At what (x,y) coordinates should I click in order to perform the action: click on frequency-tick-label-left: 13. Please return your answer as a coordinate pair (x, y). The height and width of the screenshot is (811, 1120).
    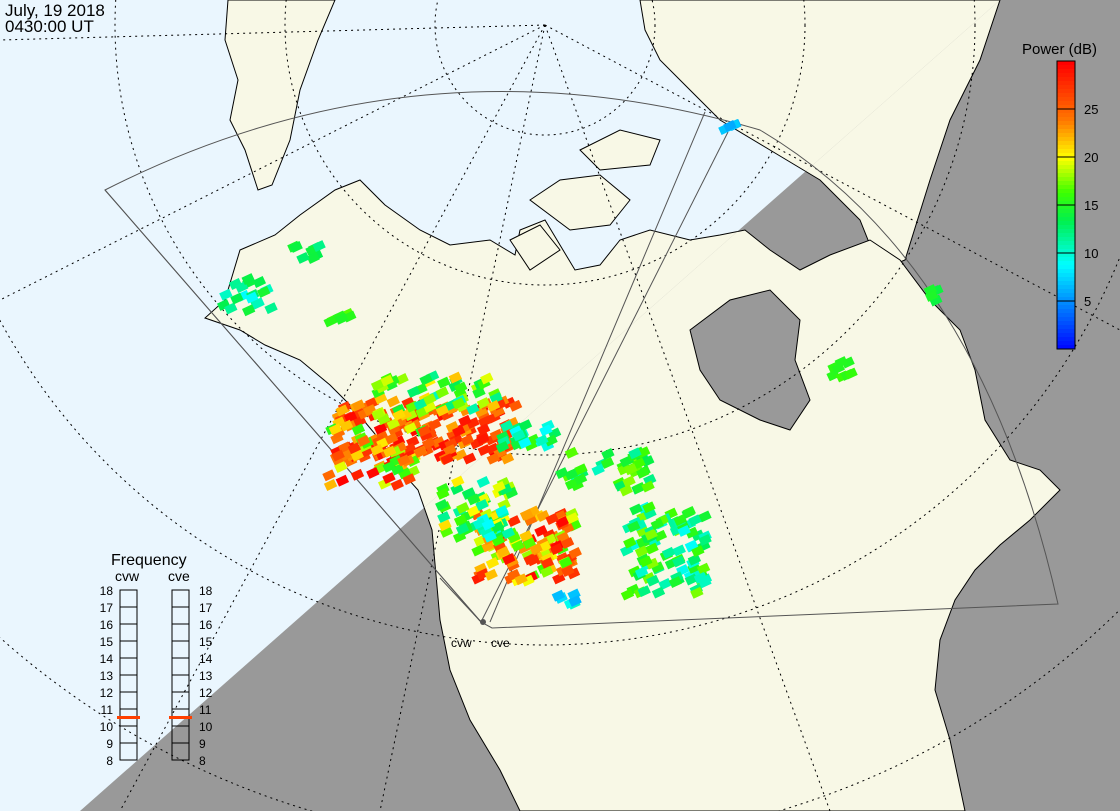
    Looking at the image, I should click on (107, 676).